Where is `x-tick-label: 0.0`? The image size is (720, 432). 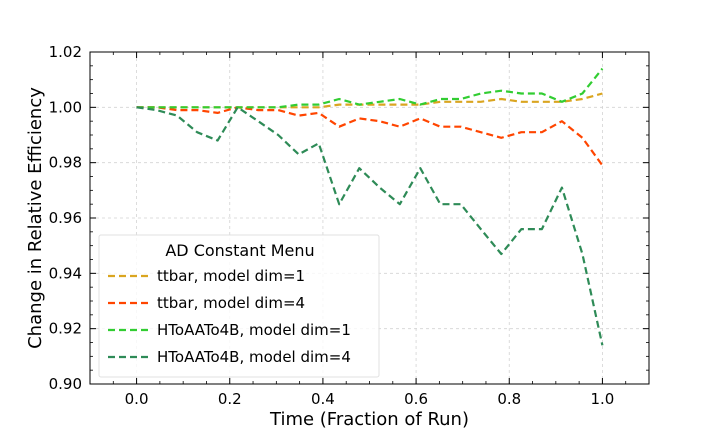 x-tick-label: 0.0 is located at coordinates (137, 399).